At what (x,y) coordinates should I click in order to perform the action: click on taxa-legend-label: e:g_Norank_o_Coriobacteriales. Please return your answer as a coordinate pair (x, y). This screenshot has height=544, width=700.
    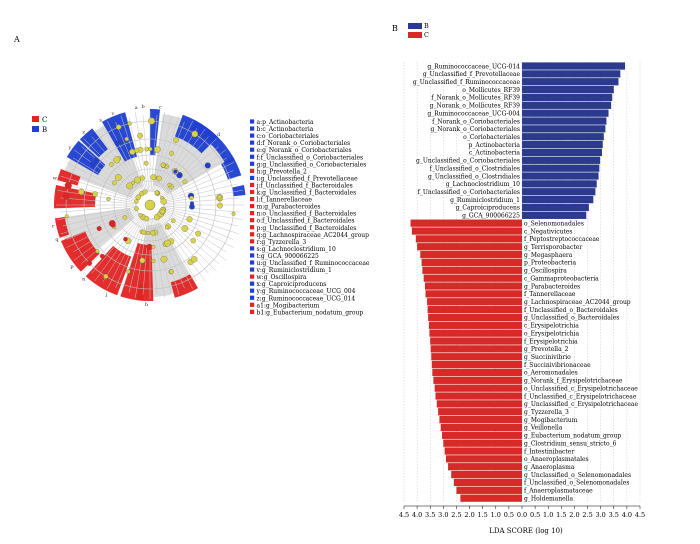
    Looking at the image, I should click on (304, 150).